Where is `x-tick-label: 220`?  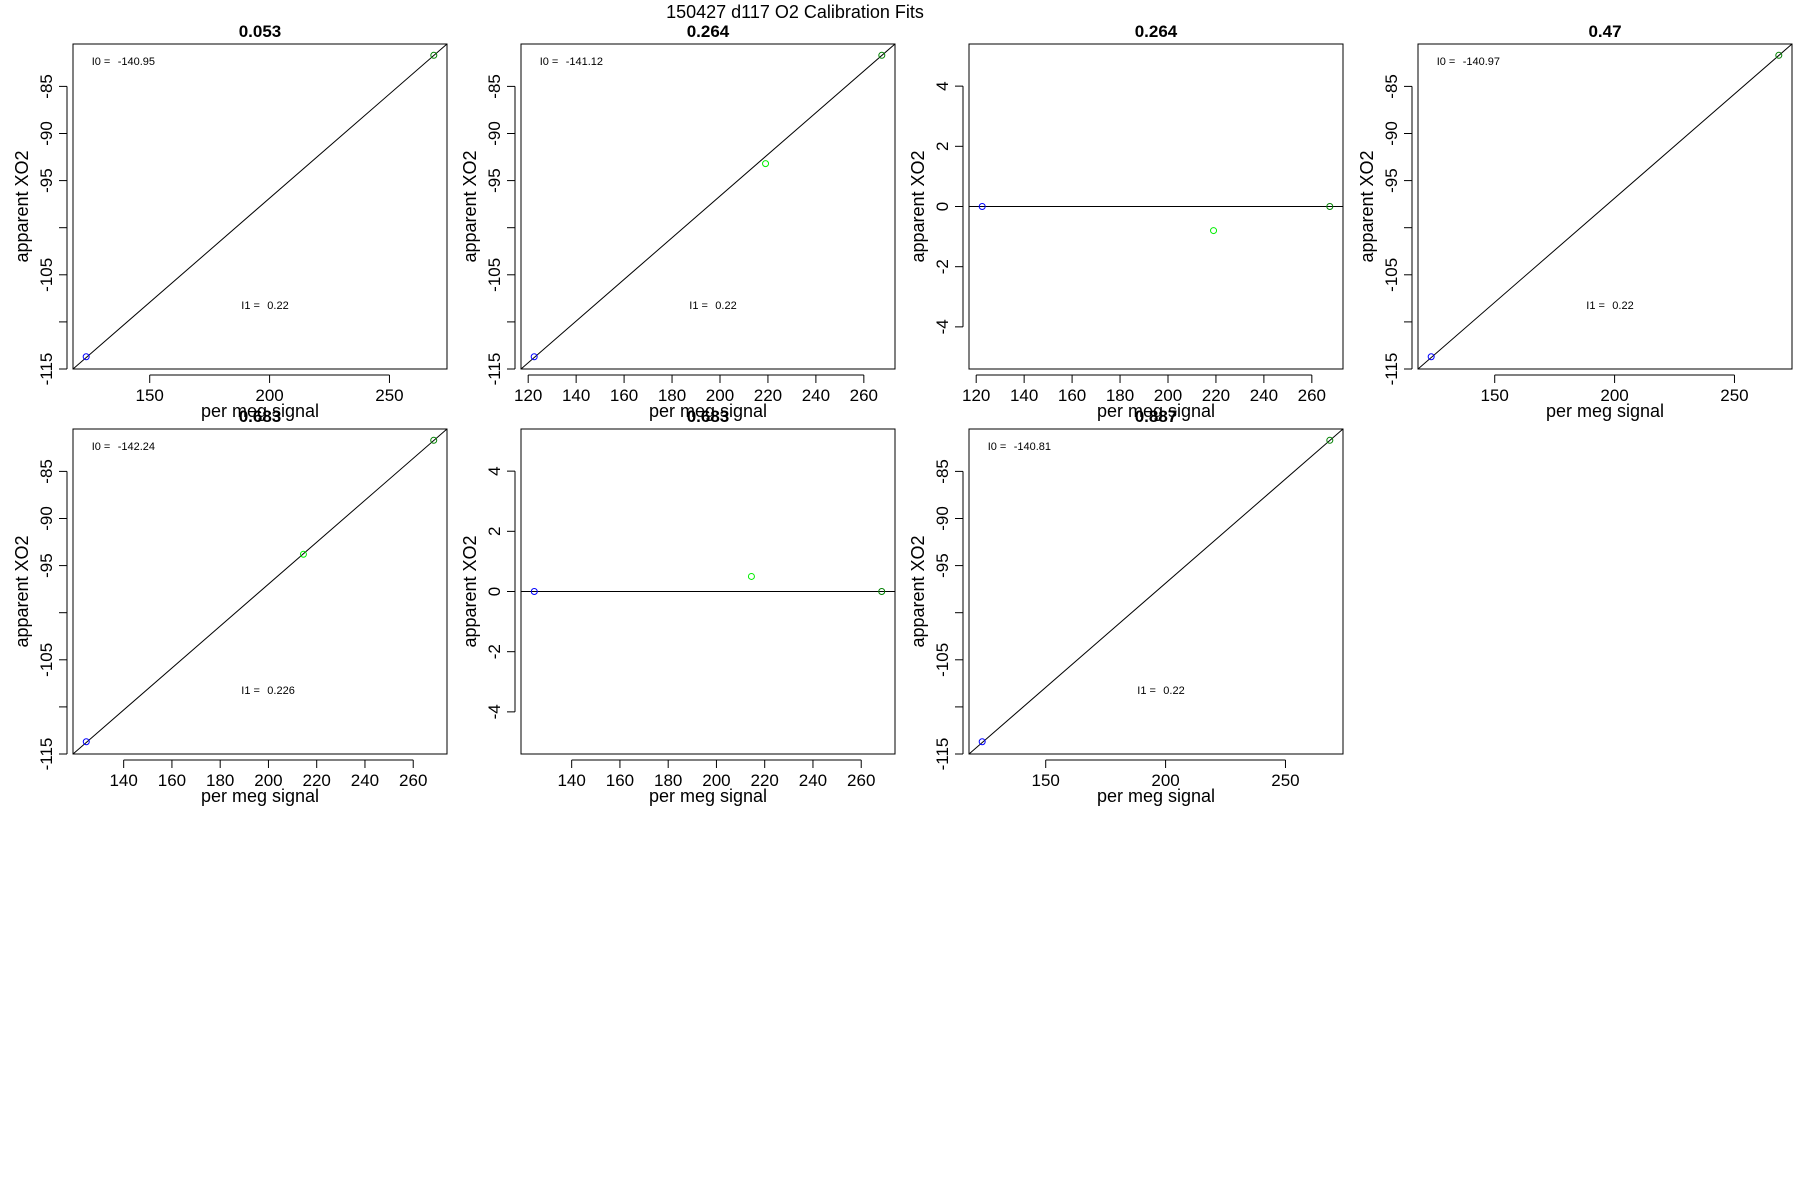
x-tick-label: 220 is located at coordinates (768, 395).